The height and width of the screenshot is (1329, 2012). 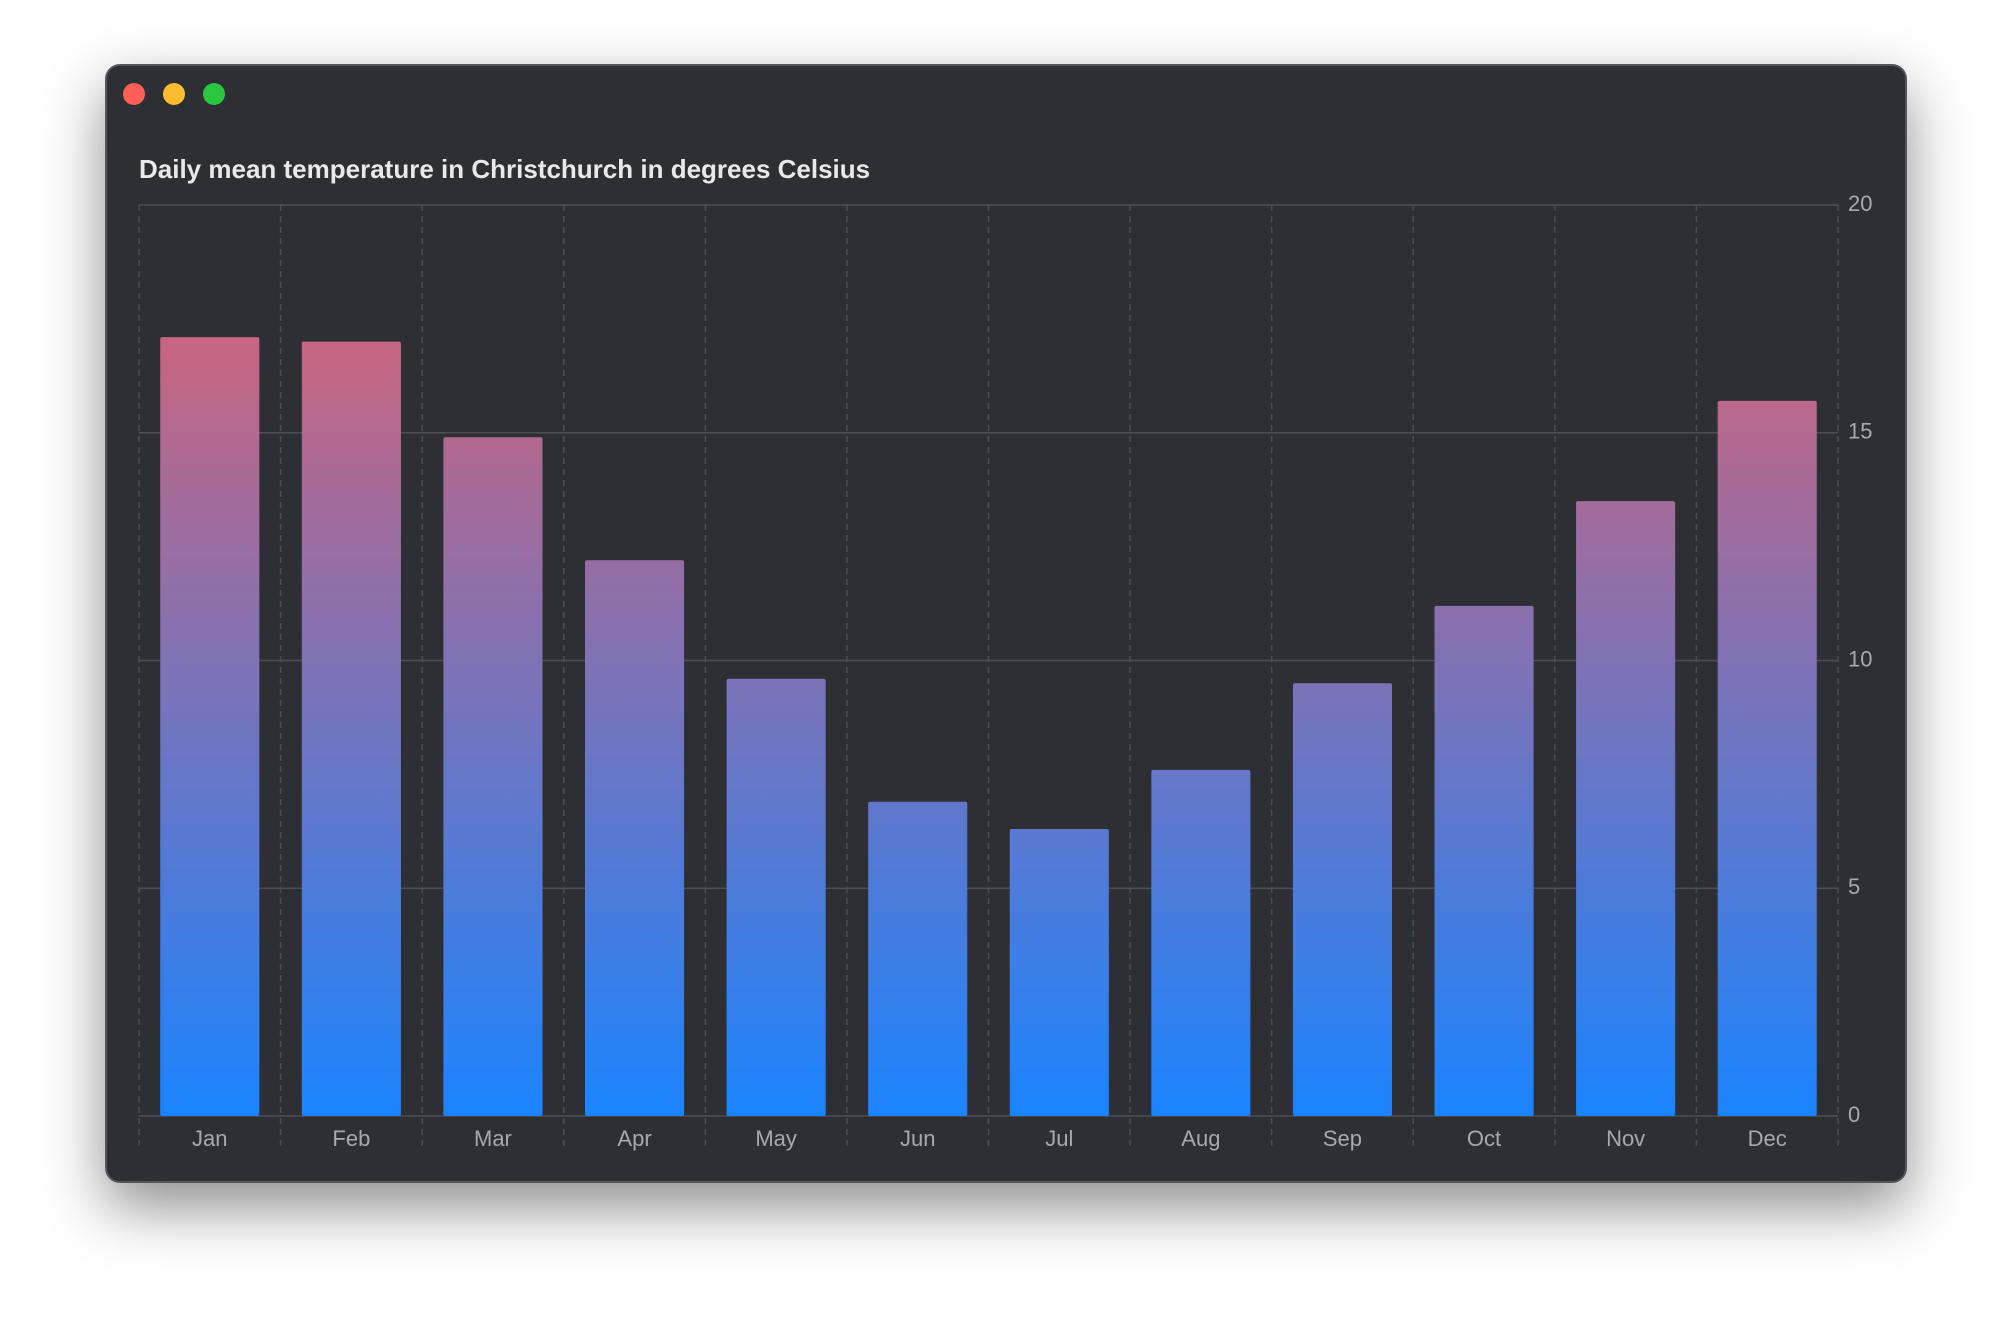 What do you see at coordinates (351, 1138) in the screenshot?
I see `x-tick-label: Feb` at bounding box center [351, 1138].